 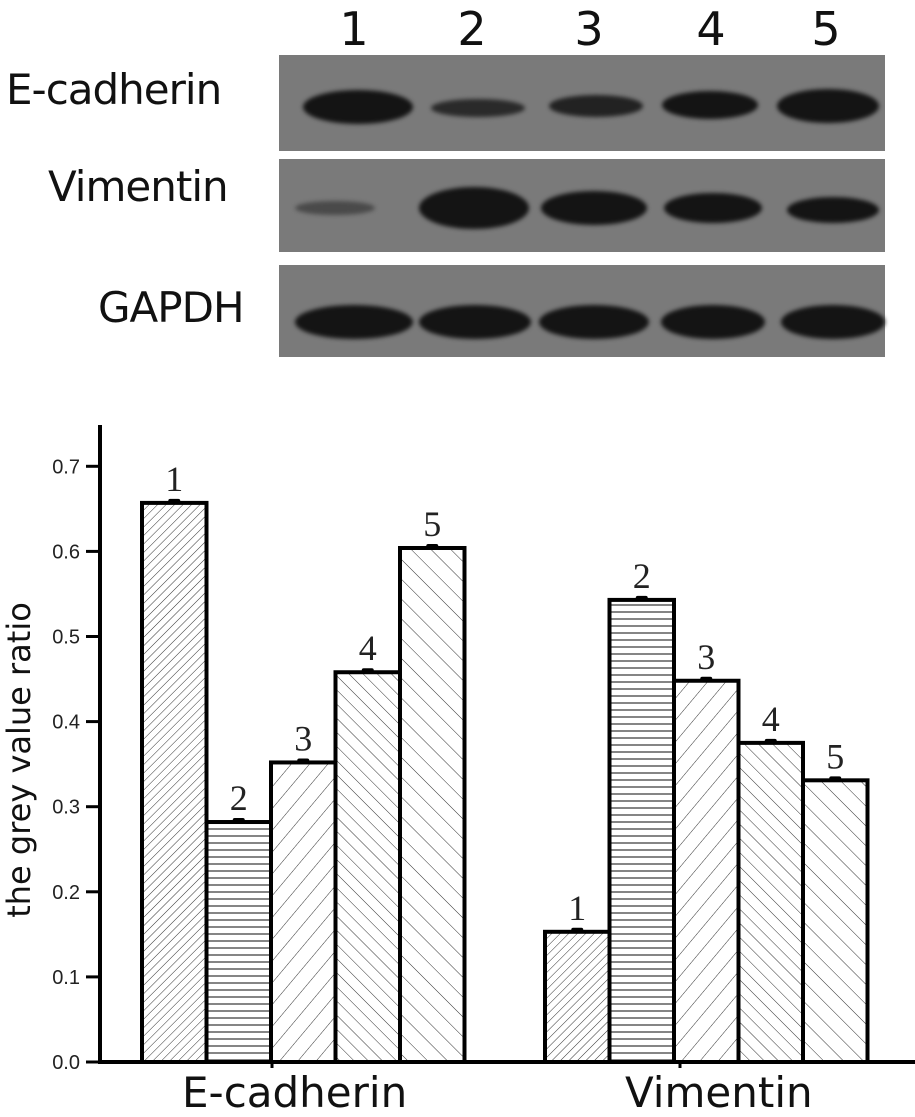 I want to click on y-tick-label: 0.7, so click(x=66, y=467).